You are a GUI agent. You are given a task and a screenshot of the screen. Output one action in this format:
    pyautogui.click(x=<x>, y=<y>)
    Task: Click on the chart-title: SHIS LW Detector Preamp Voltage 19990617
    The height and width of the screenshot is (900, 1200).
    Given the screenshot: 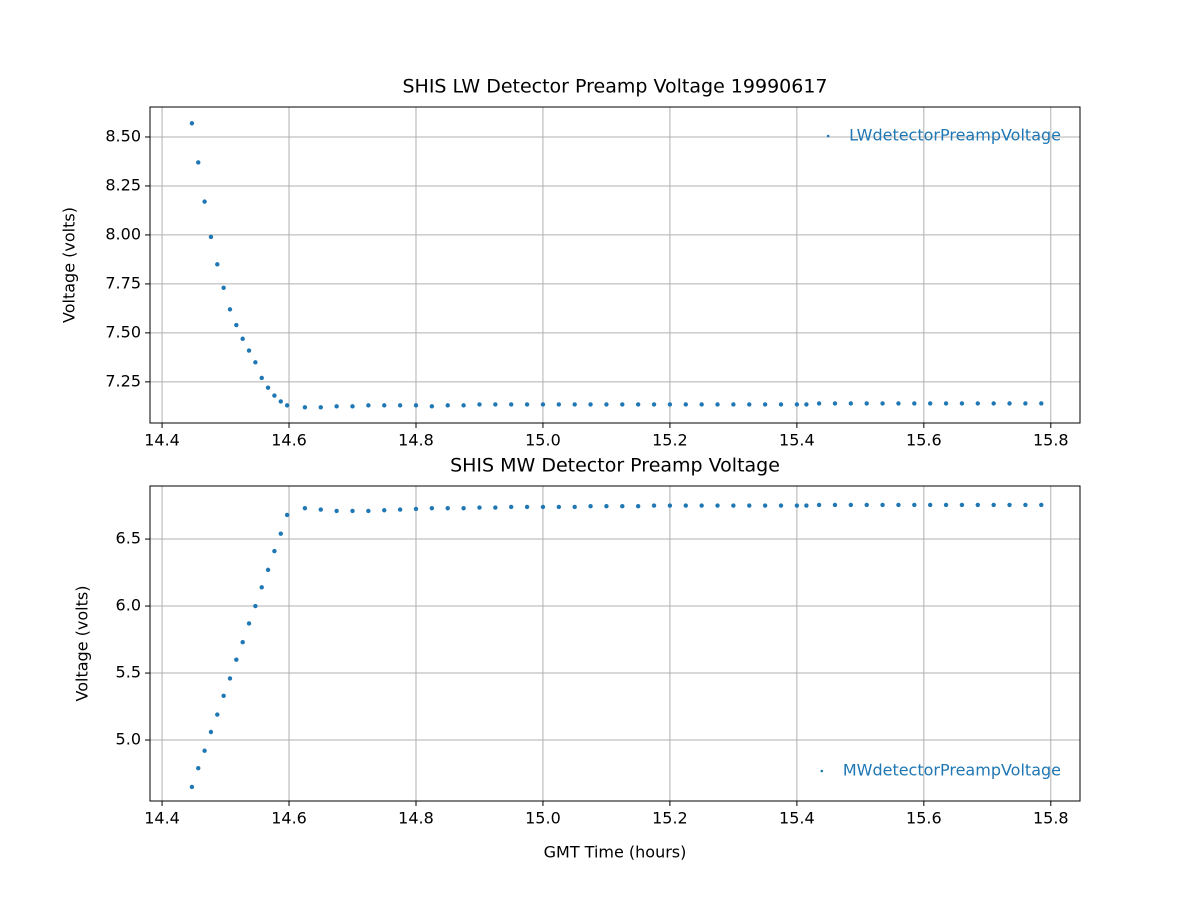 What is the action you would take?
    pyautogui.click(x=614, y=87)
    